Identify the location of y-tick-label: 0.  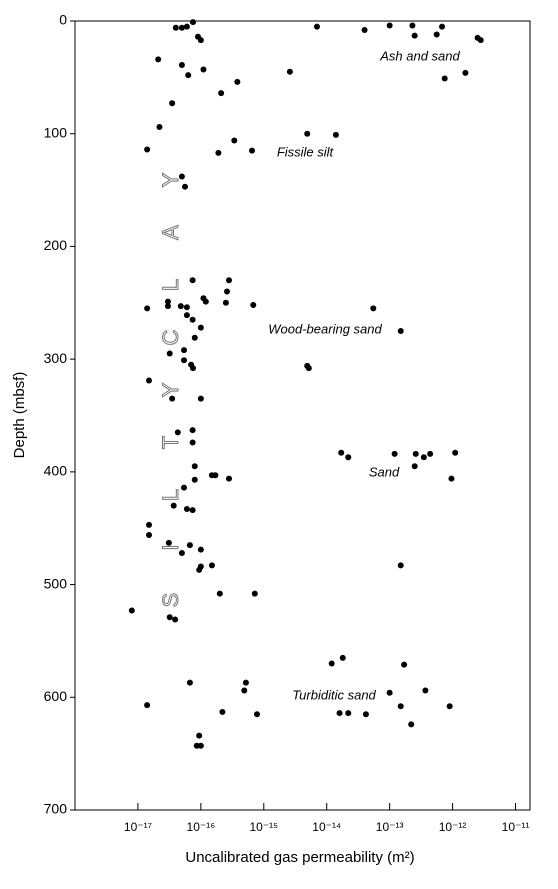
(63, 20).